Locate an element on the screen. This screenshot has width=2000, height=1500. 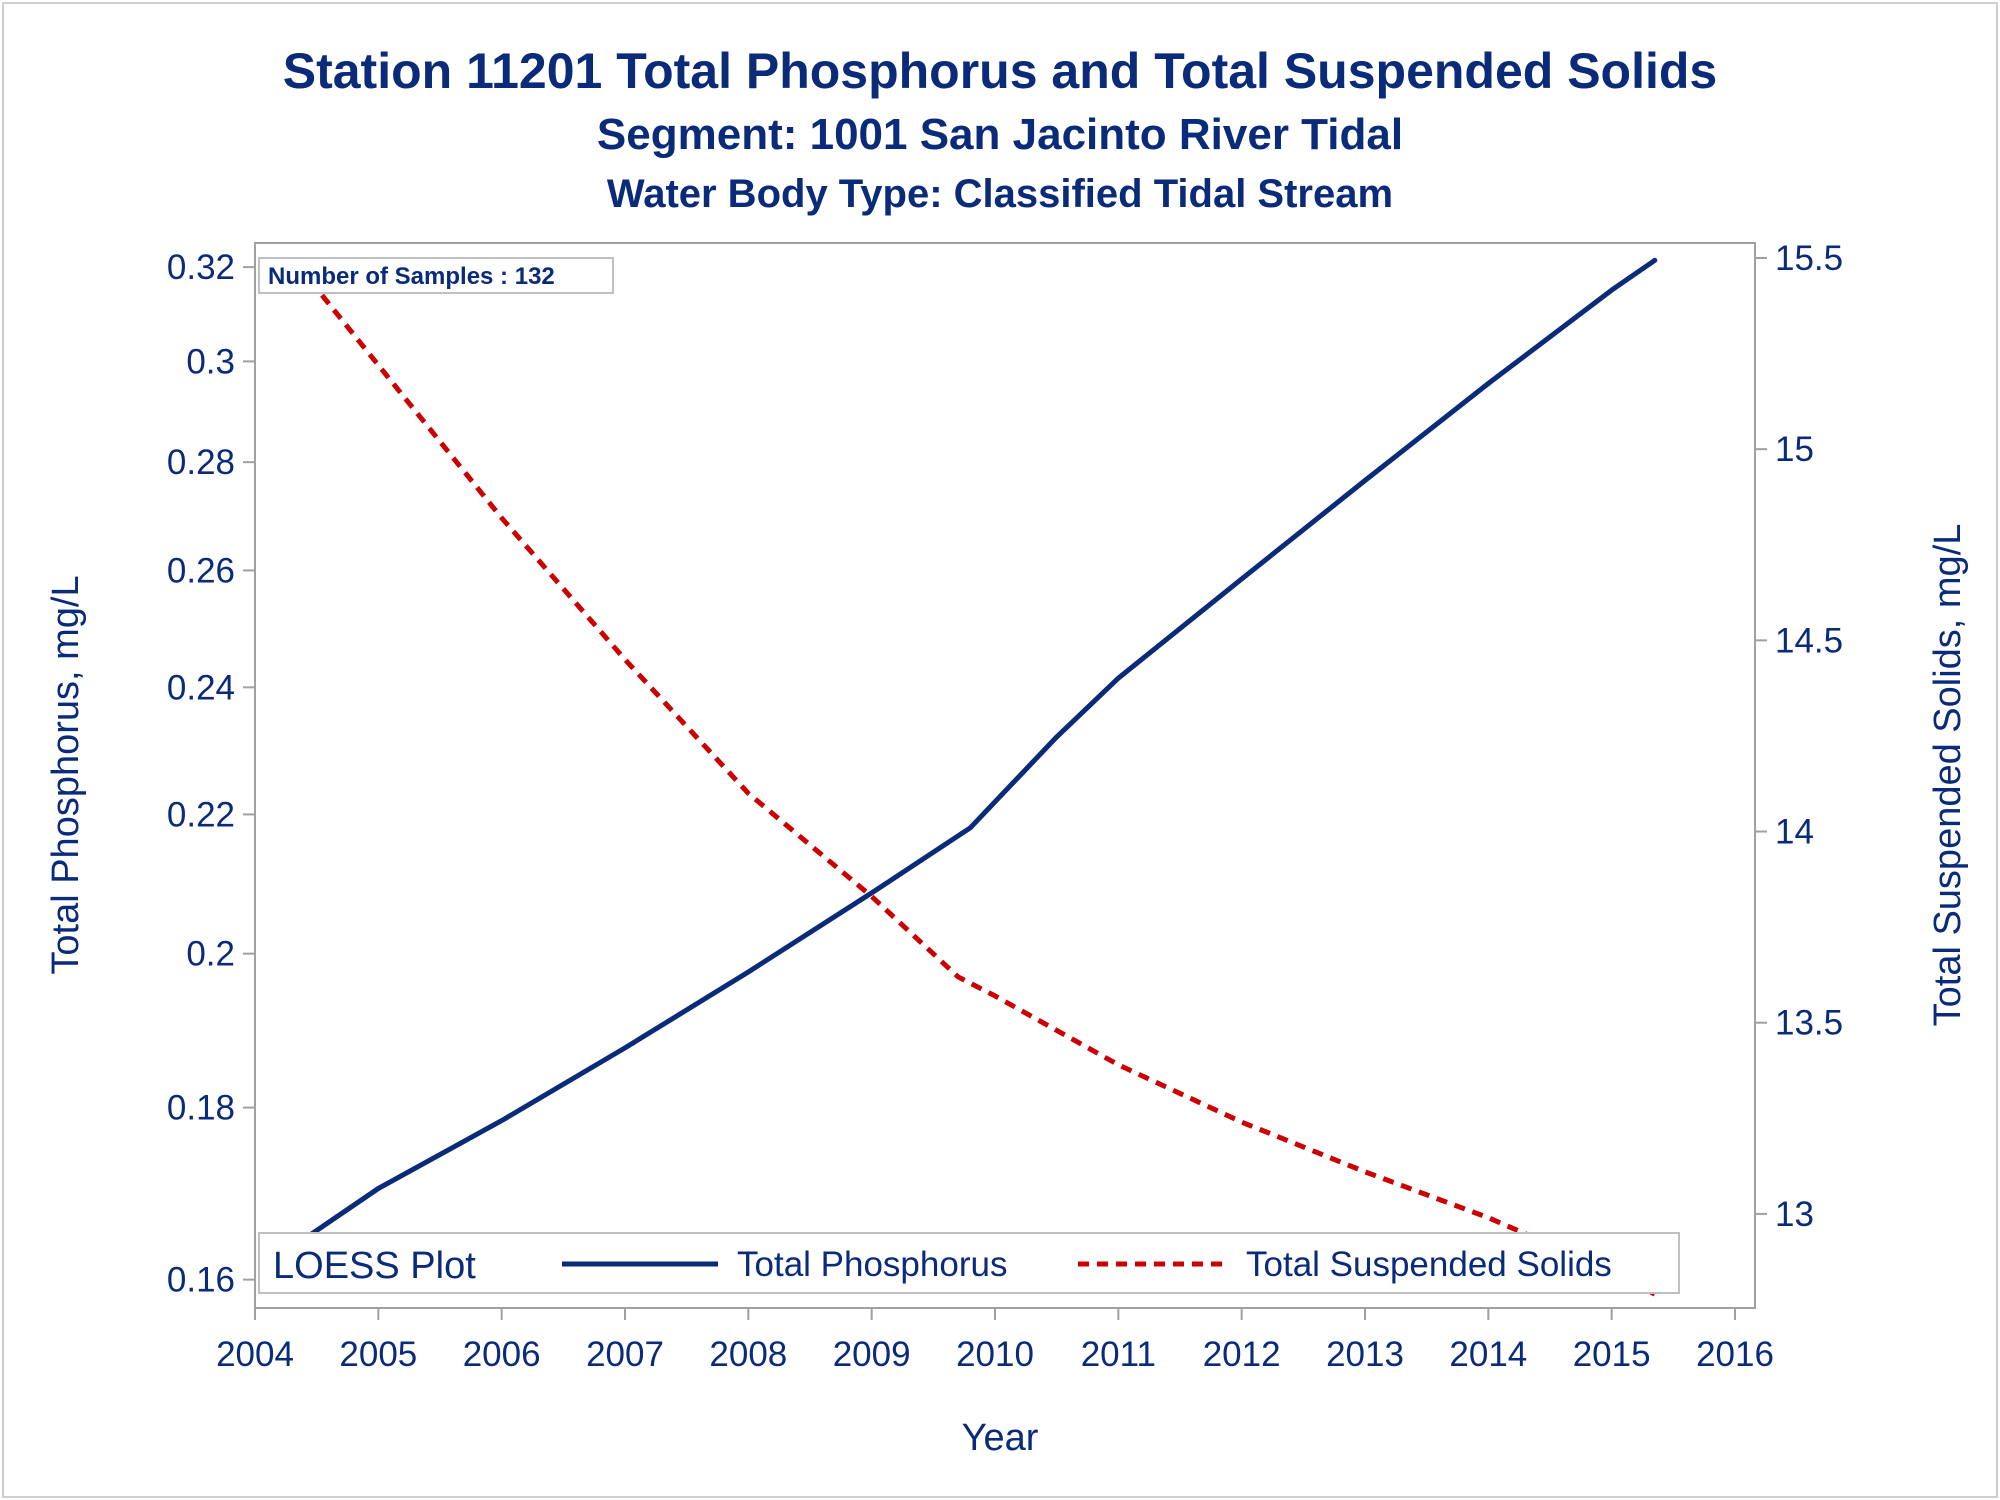
x-tick-label: 2007 is located at coordinates (625, 1354).